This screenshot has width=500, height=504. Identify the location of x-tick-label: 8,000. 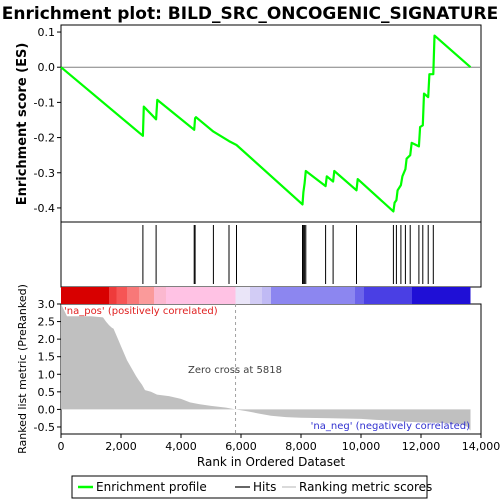
(301, 446).